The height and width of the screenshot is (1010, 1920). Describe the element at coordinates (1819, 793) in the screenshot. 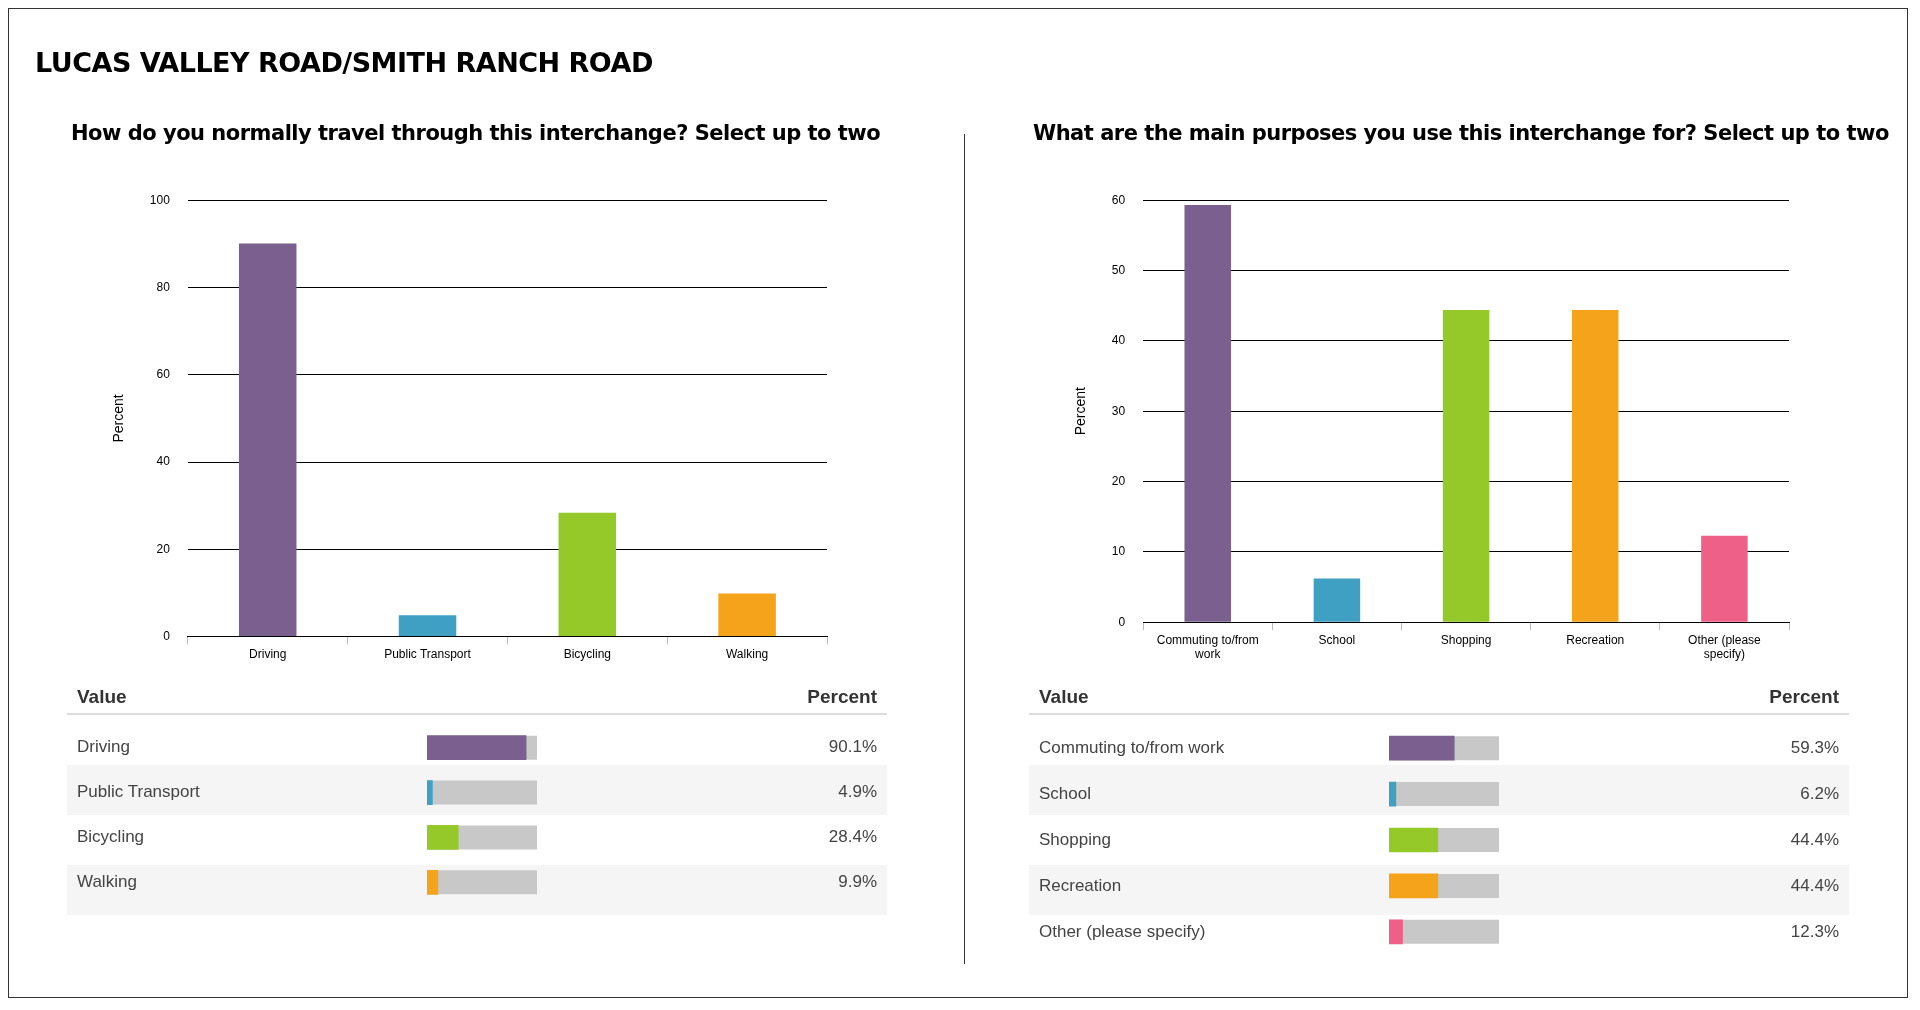

I see `data-label: 6.2%` at that location.